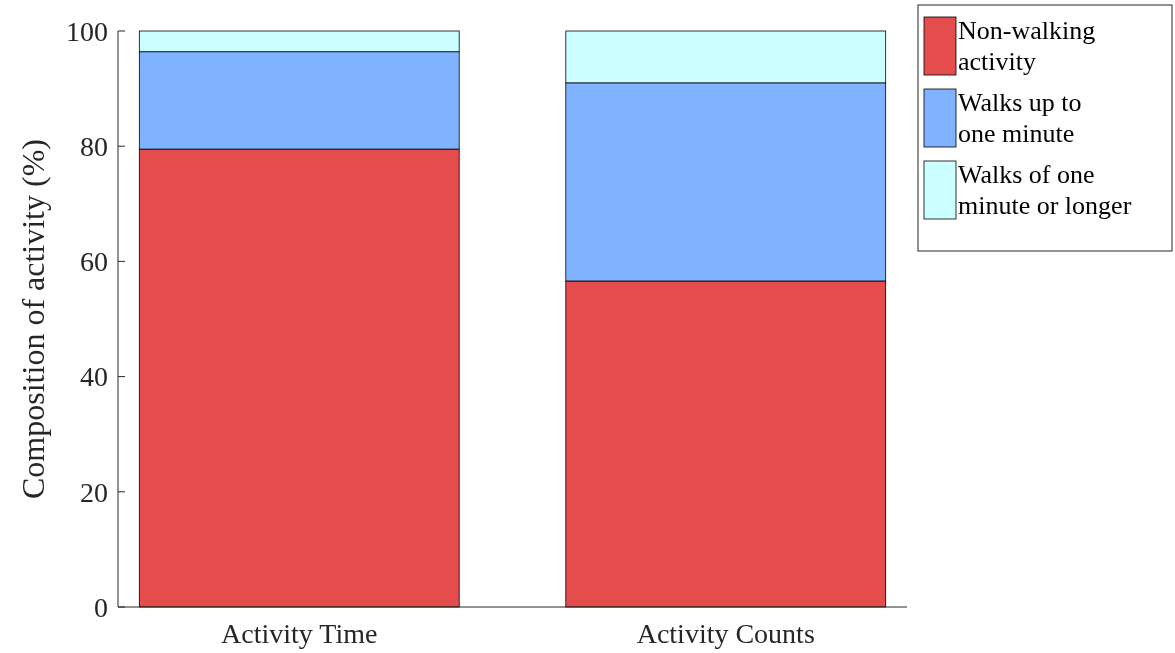 The width and height of the screenshot is (1175, 653). I want to click on x-tick-label: Activity Counts, so click(725, 633).